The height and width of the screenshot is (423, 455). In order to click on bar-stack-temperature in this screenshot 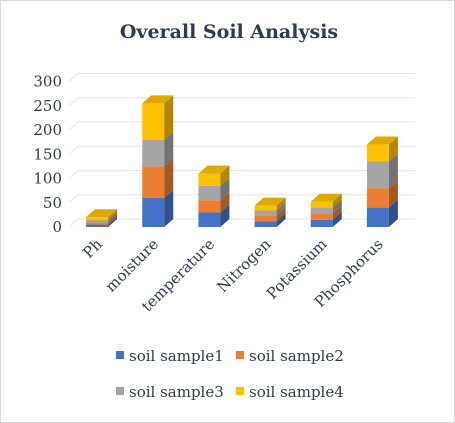, I will do `click(214, 196)`.